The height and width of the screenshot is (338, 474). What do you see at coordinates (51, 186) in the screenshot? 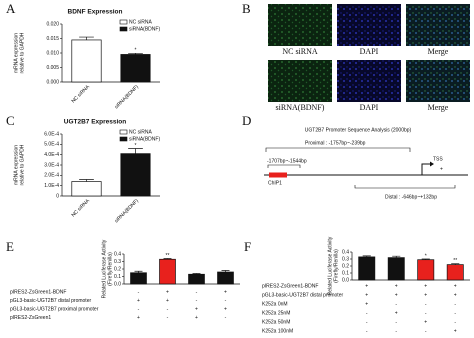
I see `y-tick-label: 1.0E-4` at bounding box center [51, 186].